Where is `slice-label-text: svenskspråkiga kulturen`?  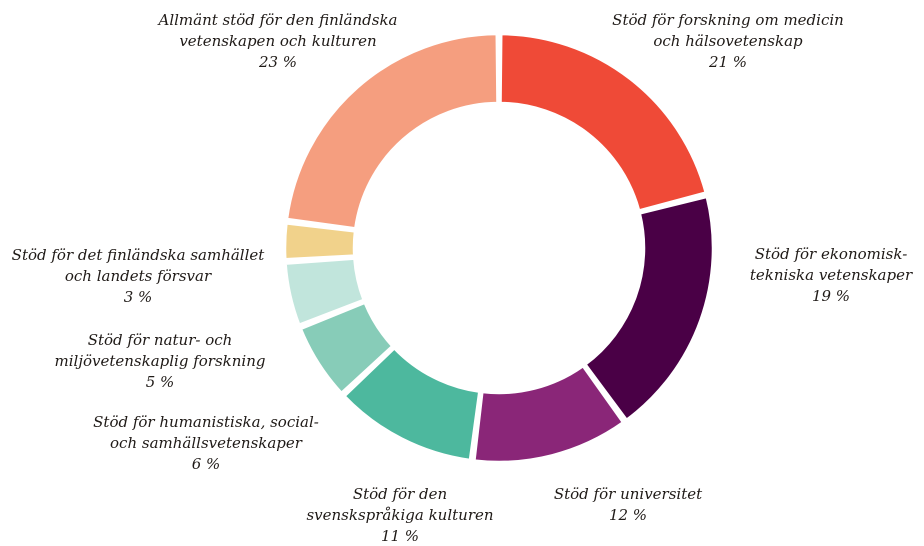
slice-label-text: svenskspråkiga kulturen is located at coordinates (400, 515).